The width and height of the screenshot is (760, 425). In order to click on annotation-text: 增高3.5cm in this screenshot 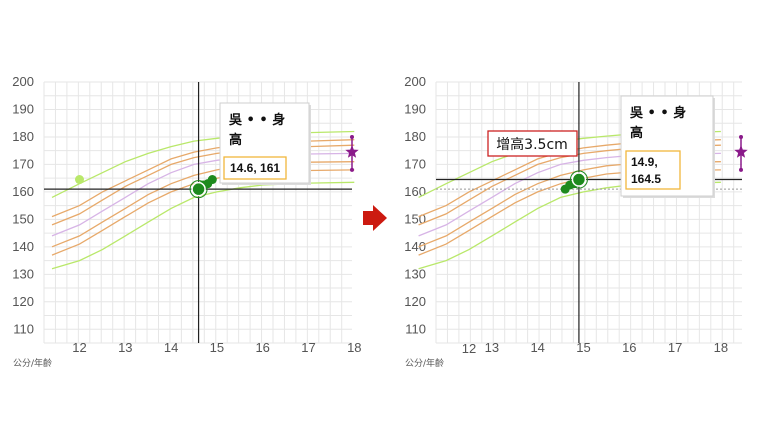, I will do `click(532, 144)`.